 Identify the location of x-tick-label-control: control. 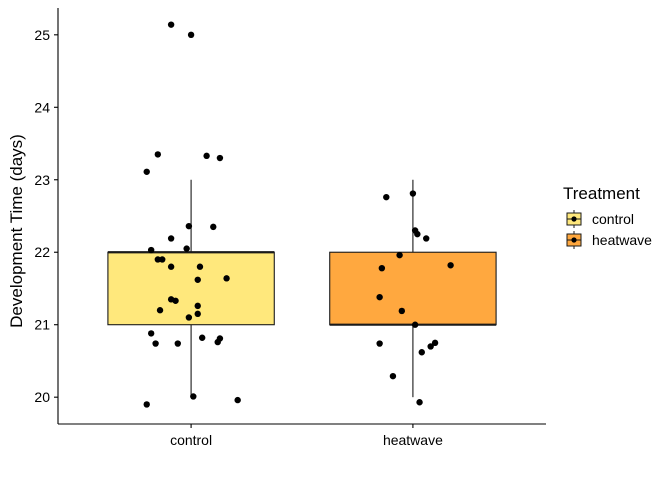
(191, 440).